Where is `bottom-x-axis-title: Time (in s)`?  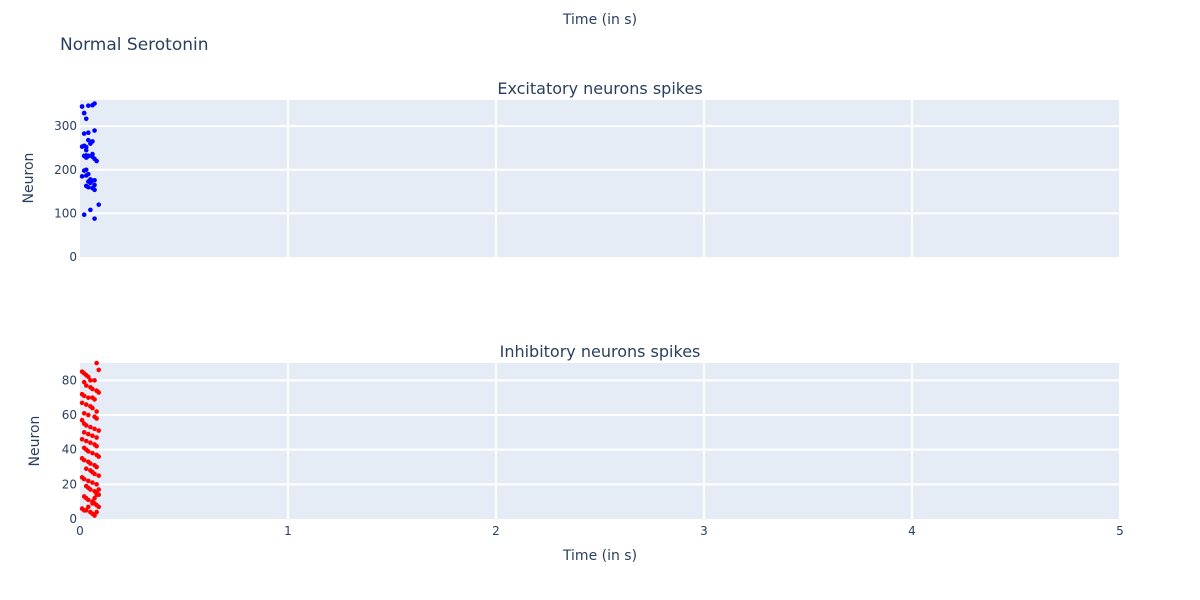 bottom-x-axis-title: Time (in s) is located at coordinates (599, 556).